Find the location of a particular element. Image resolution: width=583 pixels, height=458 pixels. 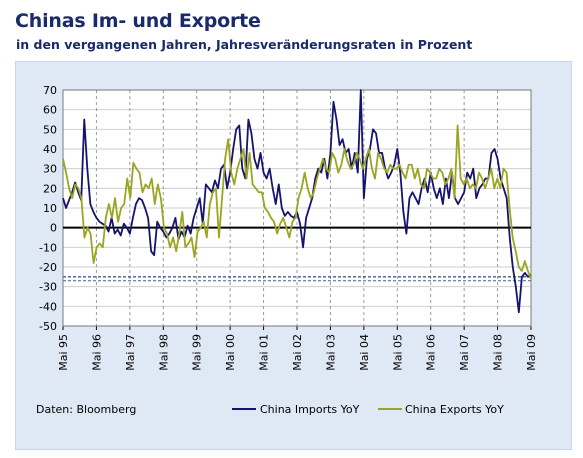

y-tick-label: -20 is located at coordinates (48, 267).